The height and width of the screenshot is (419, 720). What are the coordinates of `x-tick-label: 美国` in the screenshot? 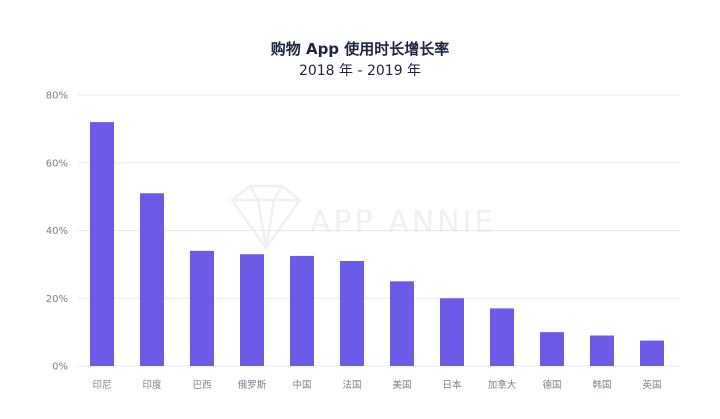 It's located at (401, 385).